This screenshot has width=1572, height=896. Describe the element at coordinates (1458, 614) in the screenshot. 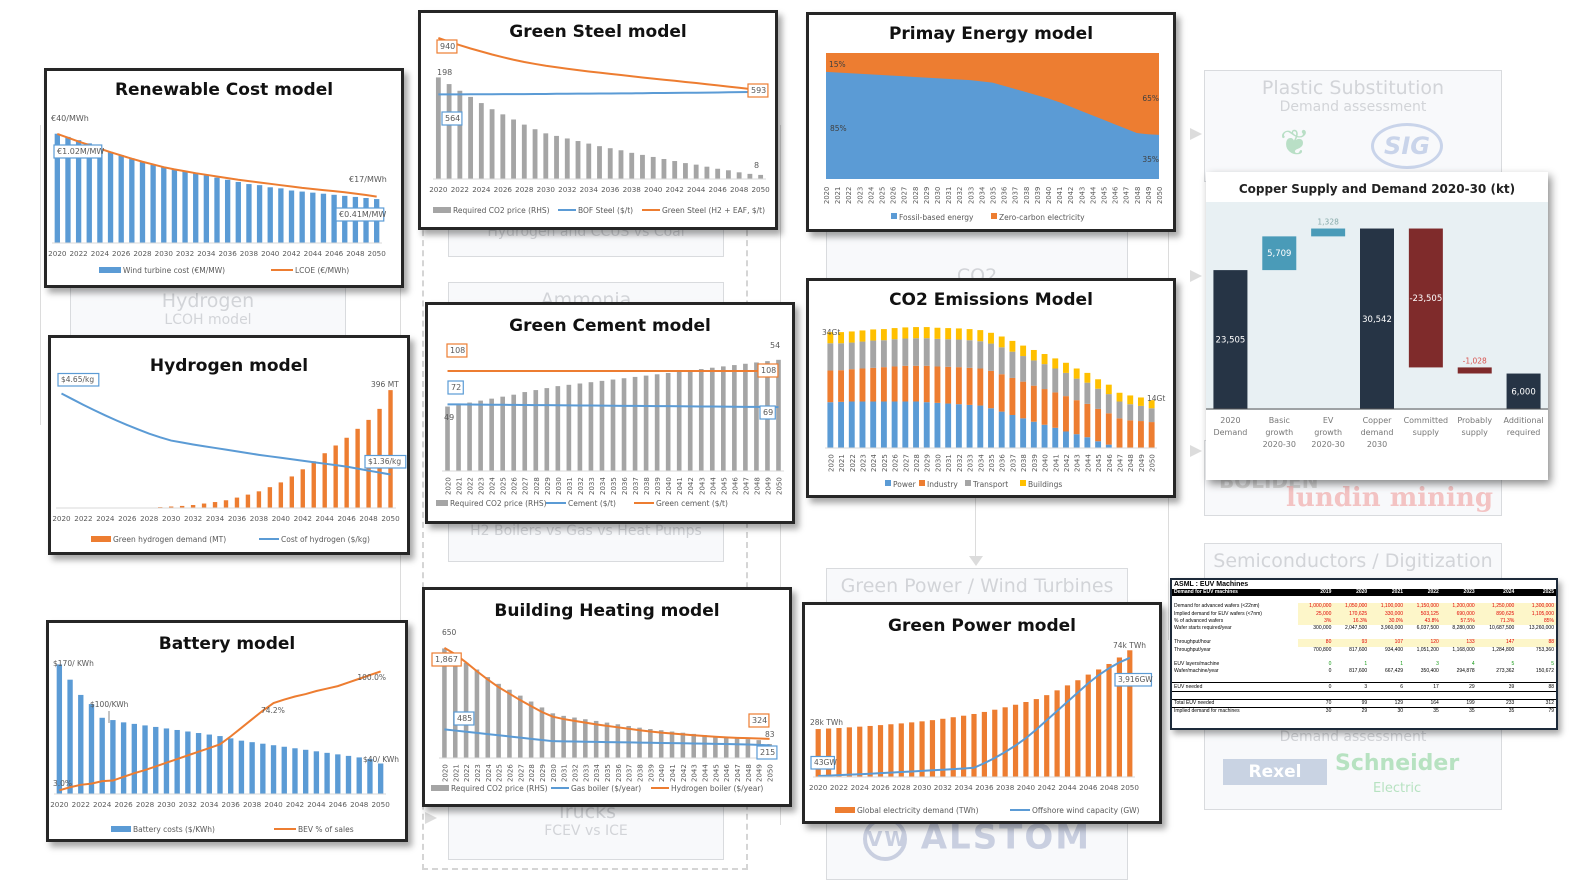

I see `cell-value: 690,000` at that location.